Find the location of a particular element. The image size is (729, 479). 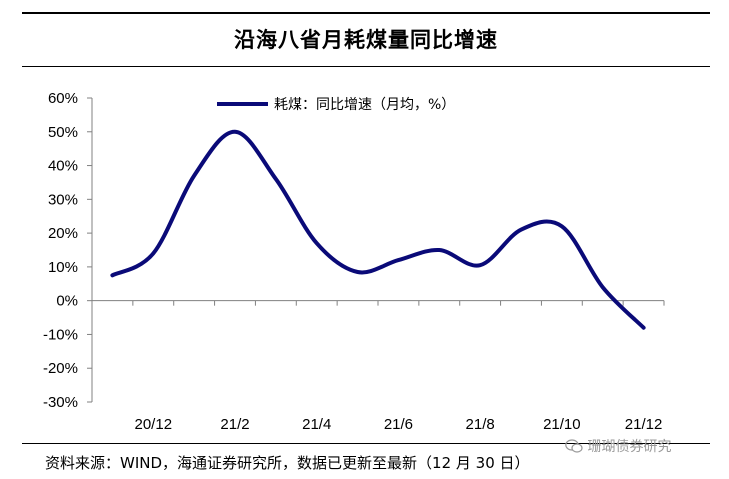

x-tick-label: 20/12 is located at coordinates (154, 424).